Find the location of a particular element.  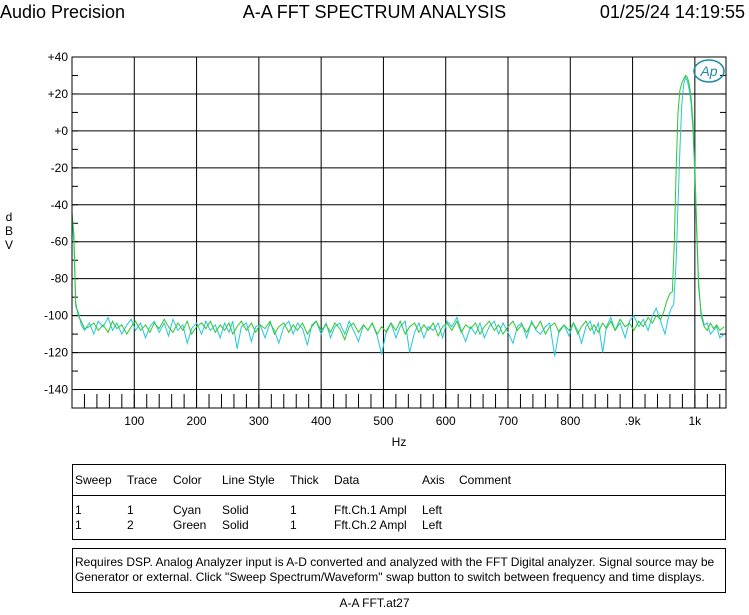

x-tick-label: 500 is located at coordinates (383, 421).